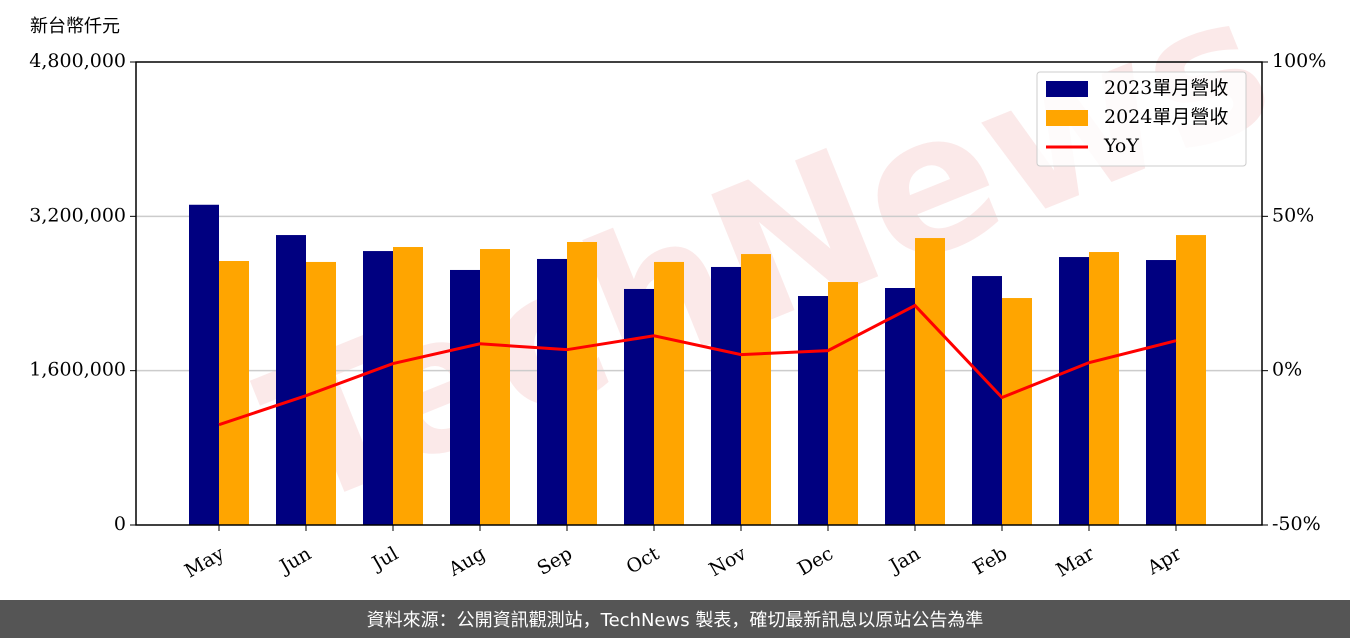  What do you see at coordinates (75, 26) in the screenshot?
I see `y-axis-label: 新台幣仟元` at bounding box center [75, 26].